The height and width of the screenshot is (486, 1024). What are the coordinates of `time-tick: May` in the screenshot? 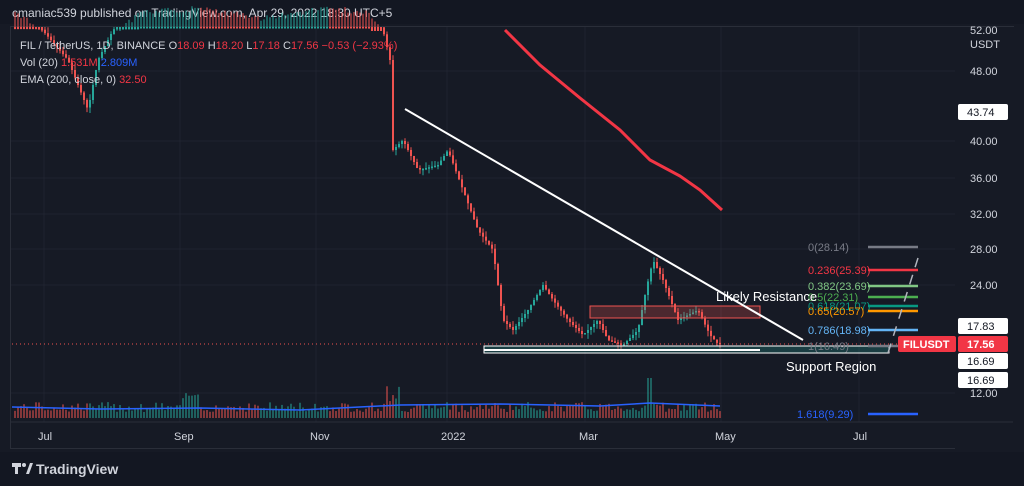 It's located at (725, 437).